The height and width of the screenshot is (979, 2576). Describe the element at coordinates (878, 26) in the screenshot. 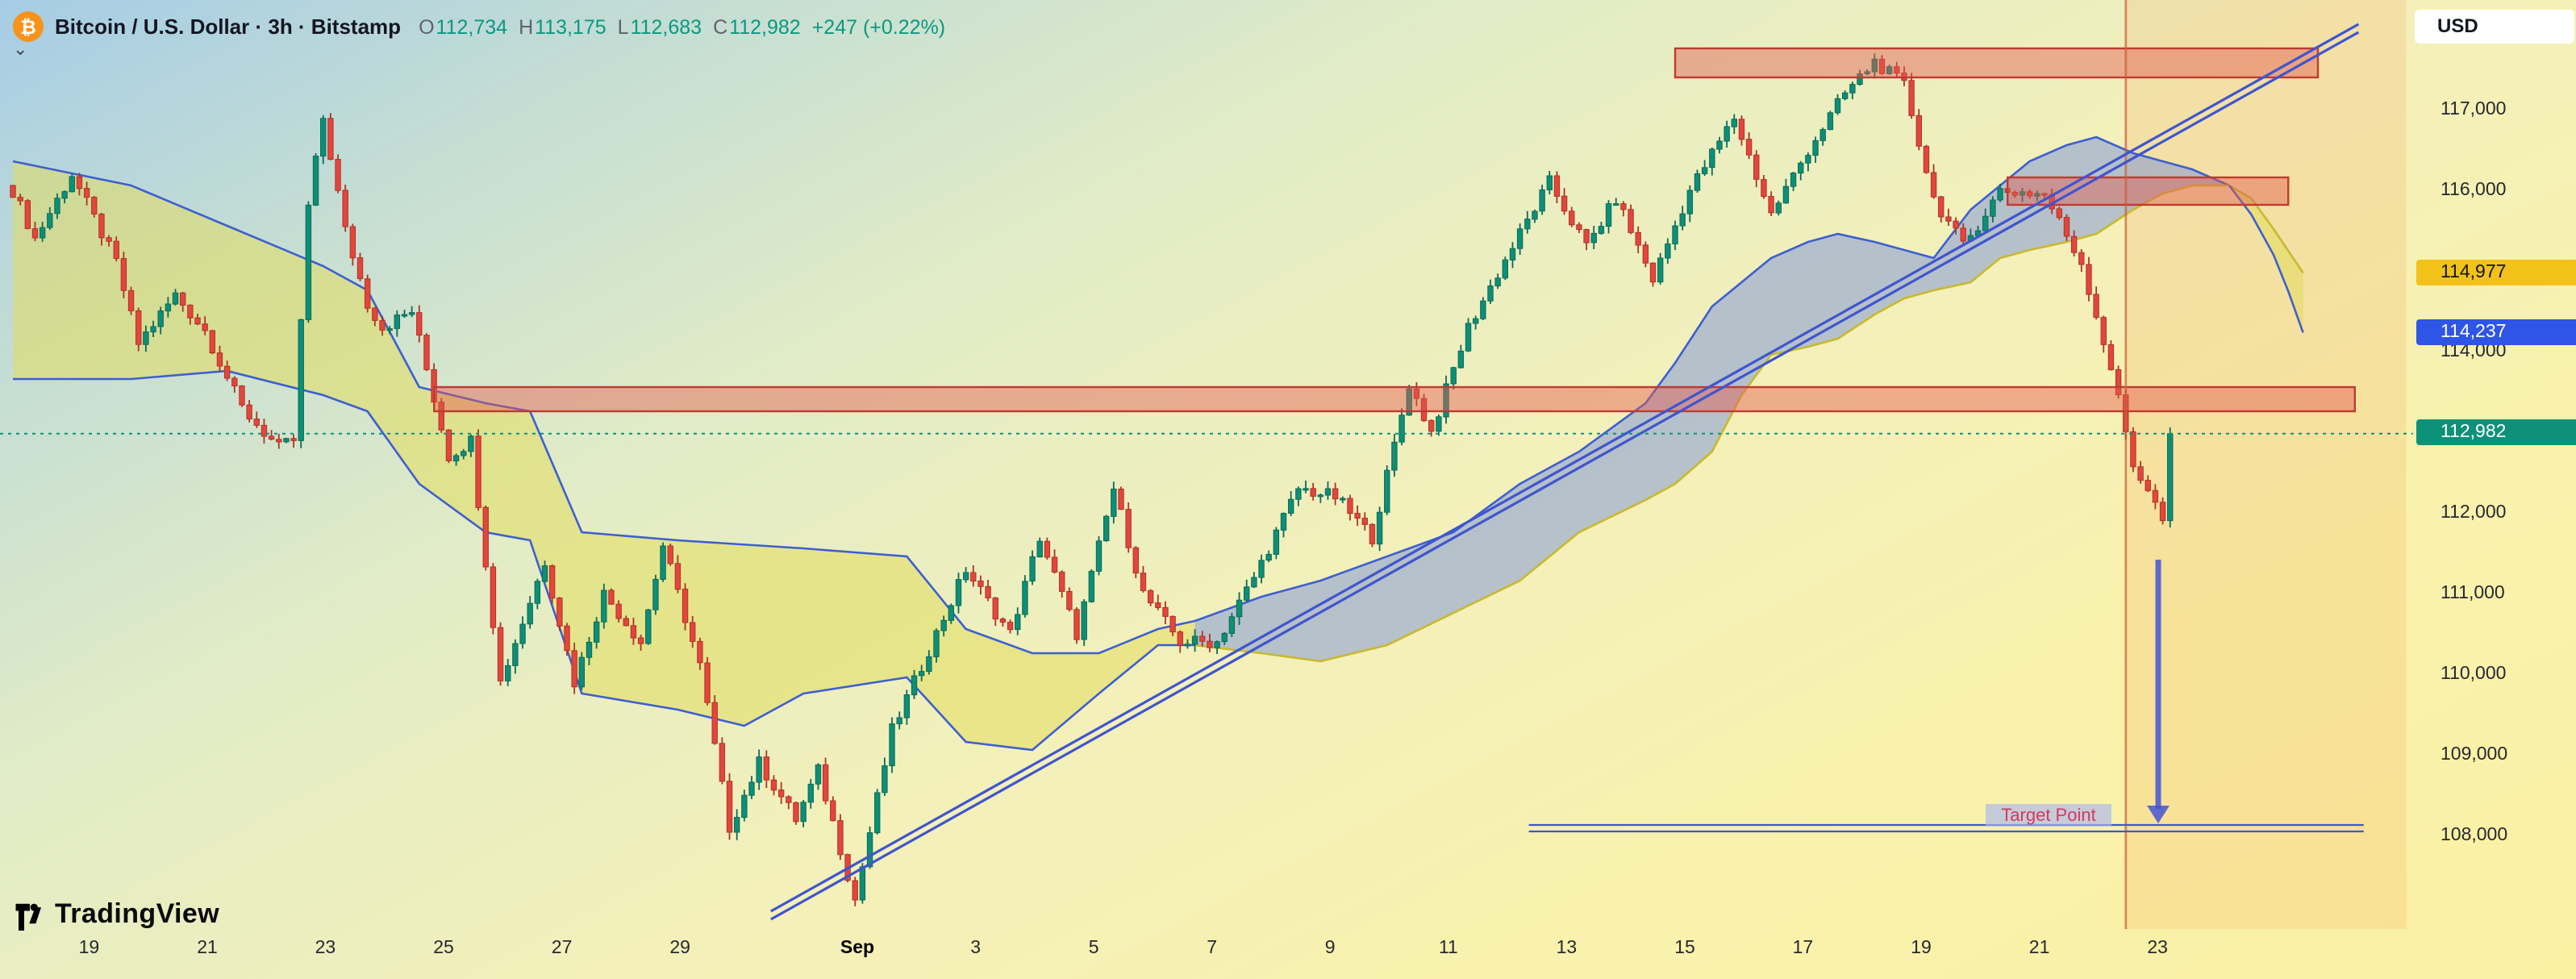

I see `change-value: +247 (+0.22%)` at that location.